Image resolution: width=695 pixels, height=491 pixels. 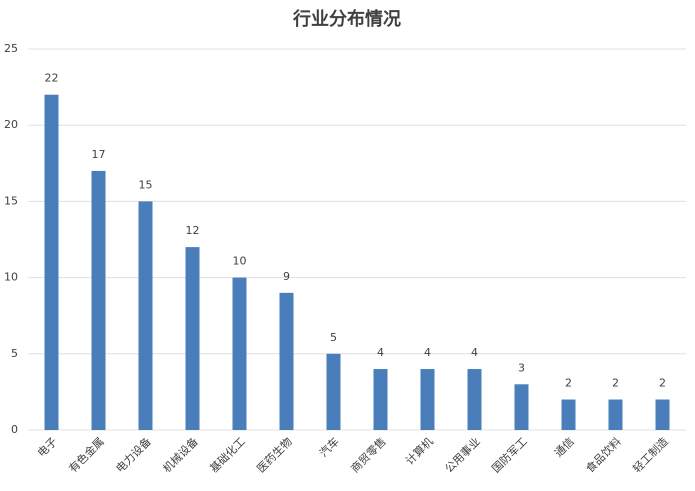 I want to click on data-label: 17, so click(x=99, y=154).